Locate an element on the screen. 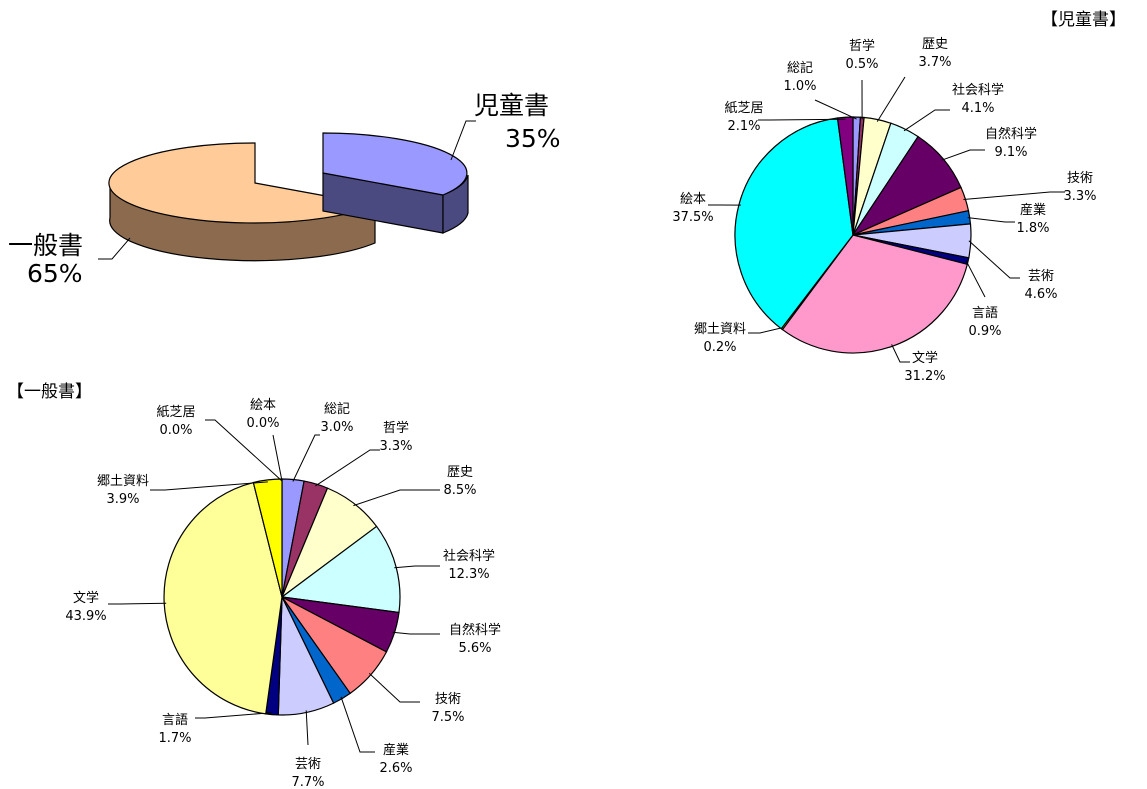 The height and width of the screenshot is (789, 1147). pie-slice-children is located at coordinates (395, 164).